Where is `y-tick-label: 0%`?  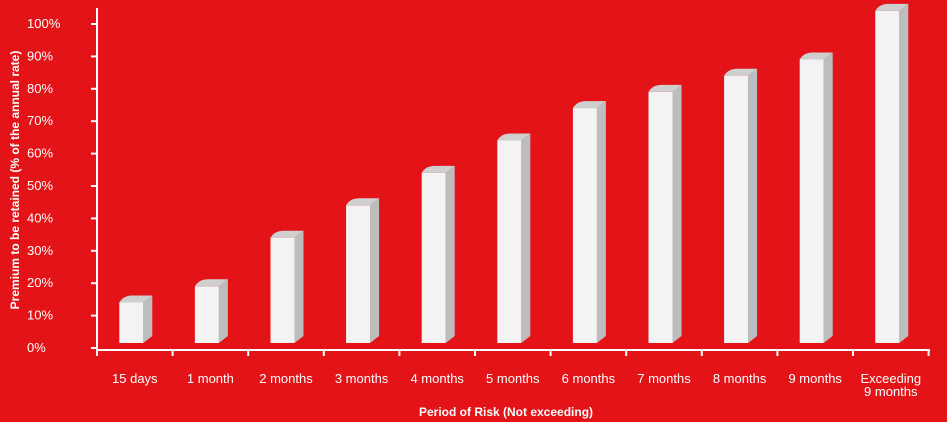 y-tick-label: 0% is located at coordinates (36, 347).